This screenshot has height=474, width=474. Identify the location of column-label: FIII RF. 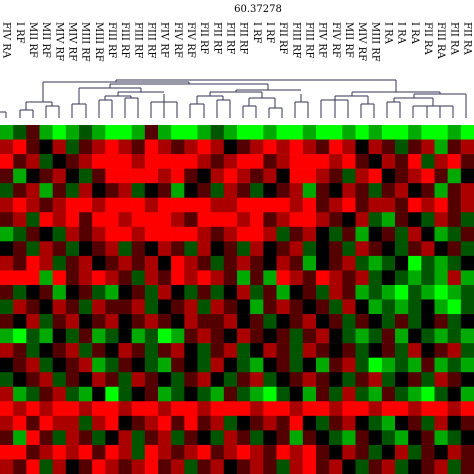
(295, 40).